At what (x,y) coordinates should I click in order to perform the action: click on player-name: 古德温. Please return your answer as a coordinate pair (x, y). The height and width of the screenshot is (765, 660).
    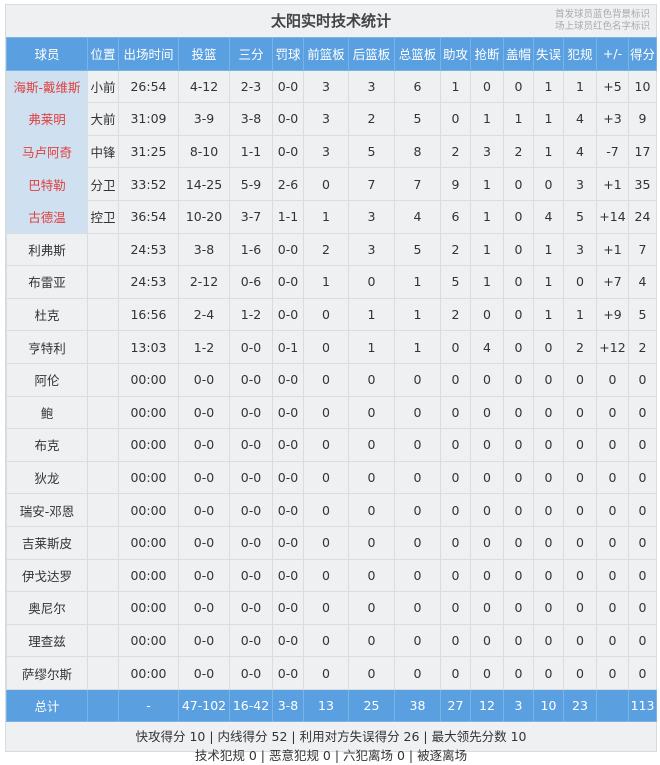
    Looking at the image, I should click on (47, 216).